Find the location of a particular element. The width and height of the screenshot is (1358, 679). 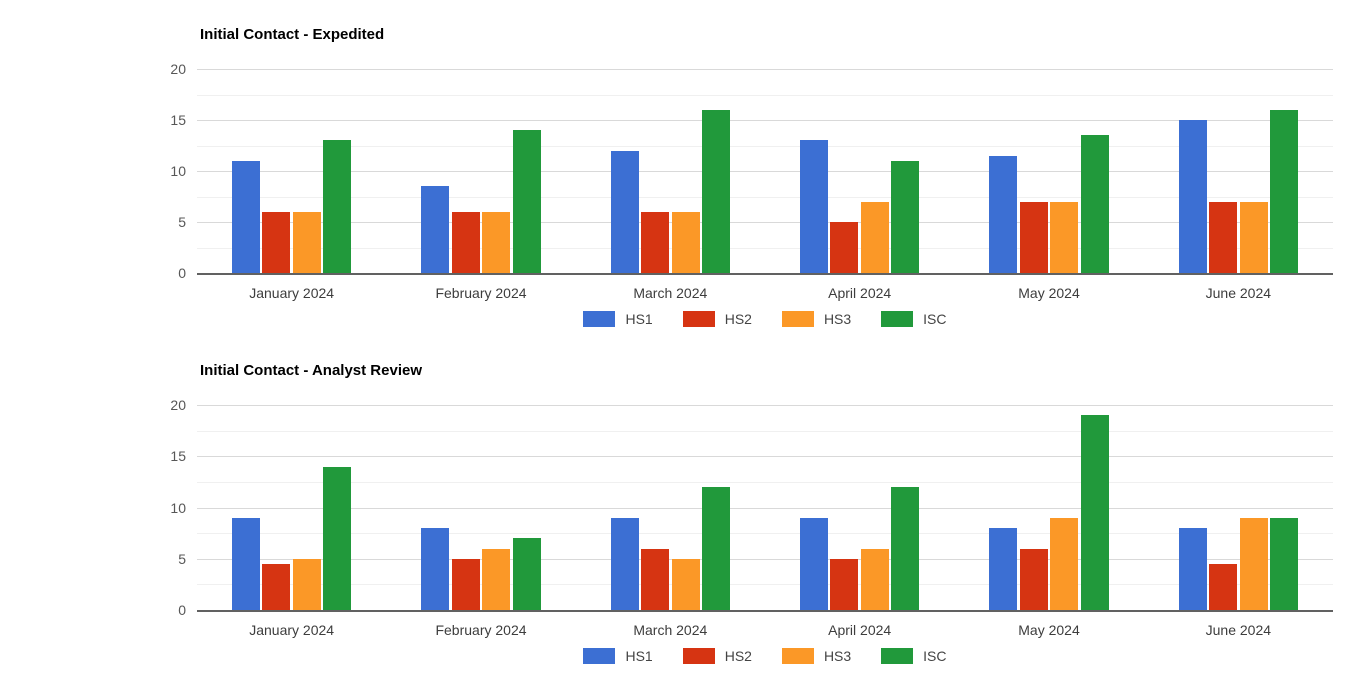

x-axis-category-label: January 2024 is located at coordinates (292, 293).